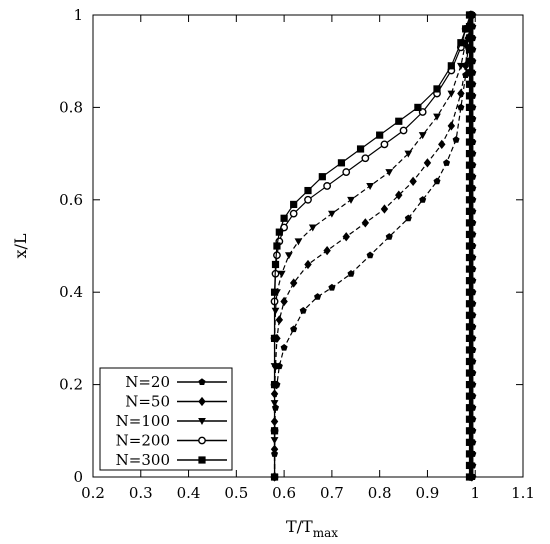  I want to click on y-tick-label: 0.8, so click(71, 107).